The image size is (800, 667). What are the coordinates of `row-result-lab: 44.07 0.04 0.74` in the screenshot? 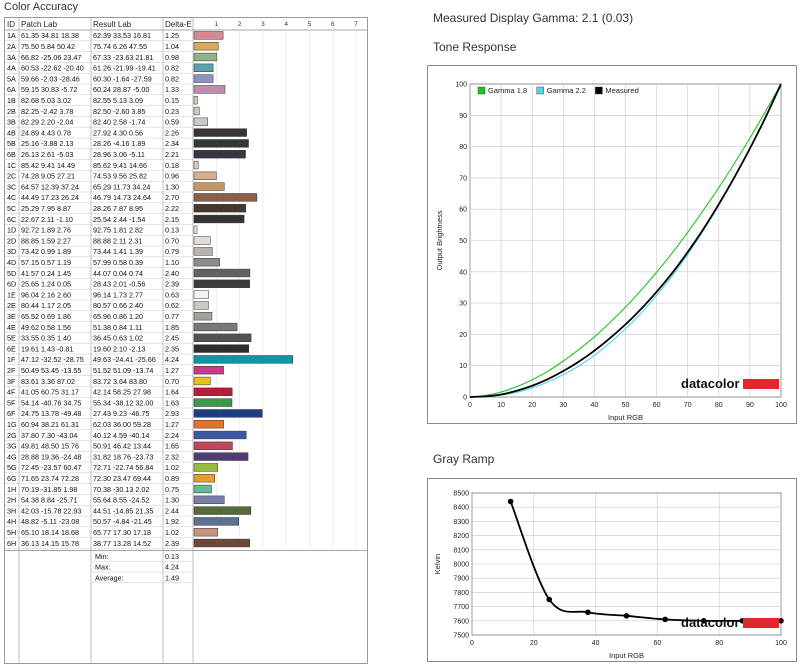 It's located at (118, 273).